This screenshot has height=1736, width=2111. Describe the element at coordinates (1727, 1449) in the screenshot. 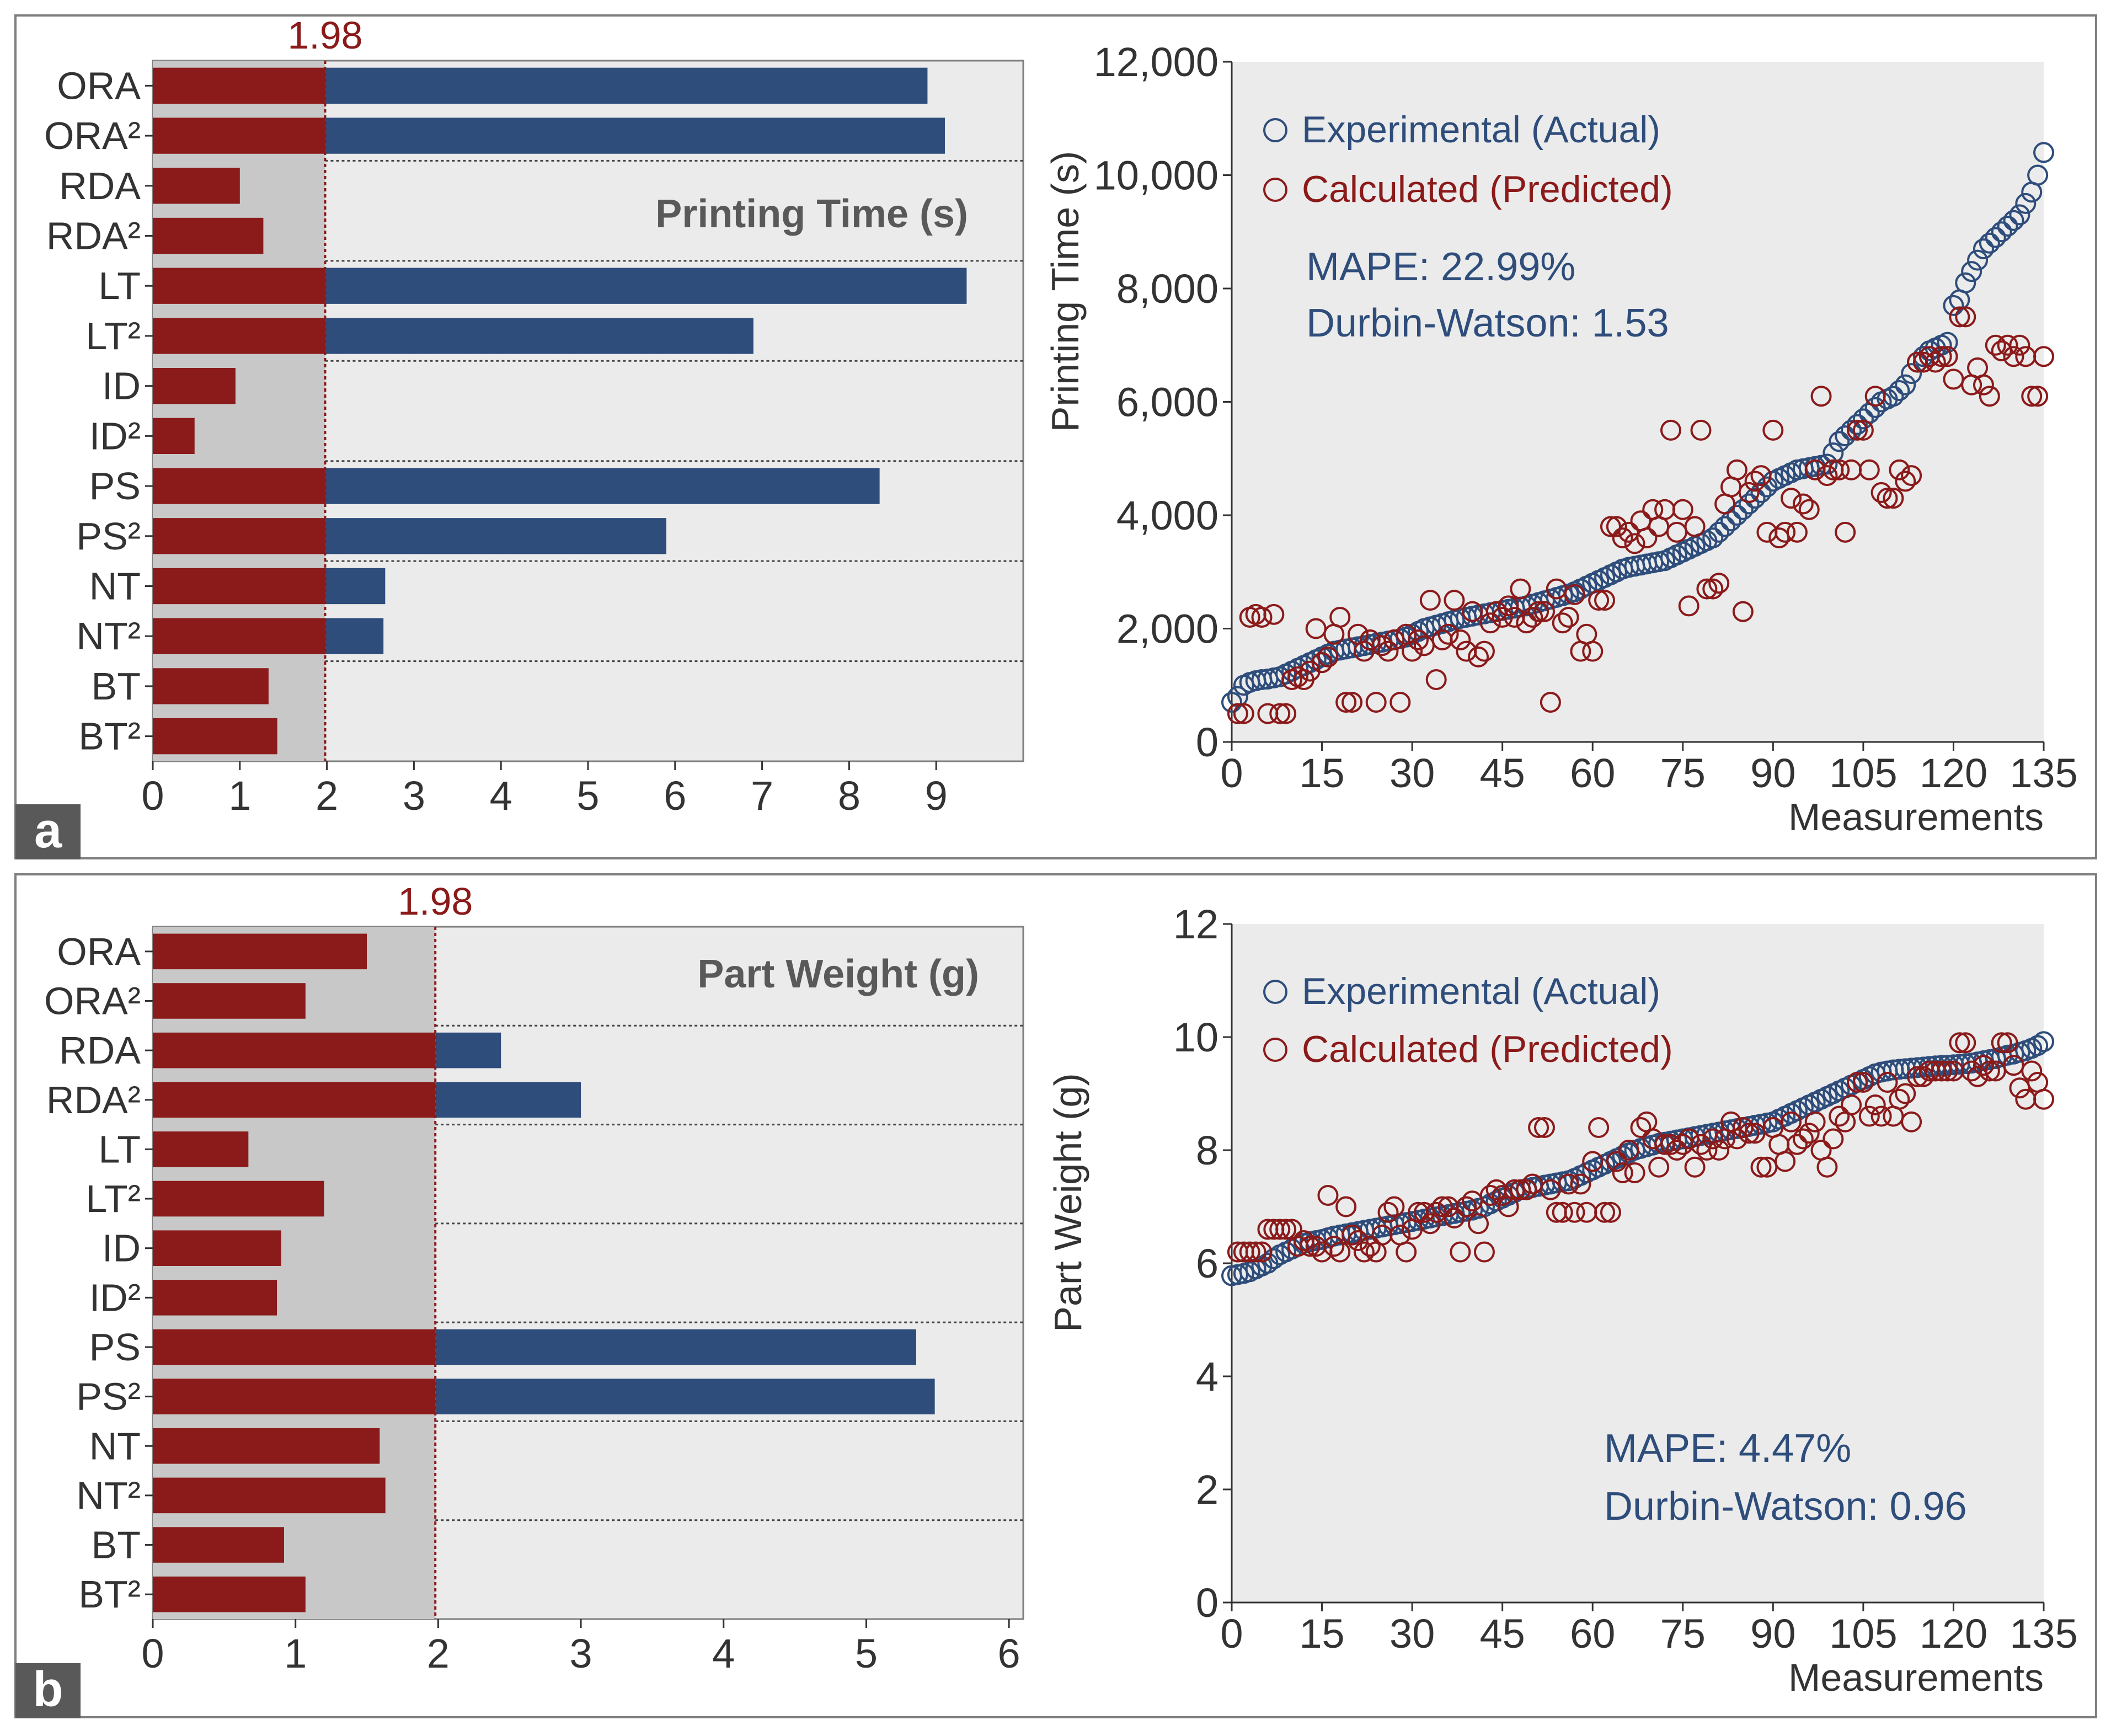

I see `mape-annotation: MAPE: 4.47%` at that location.